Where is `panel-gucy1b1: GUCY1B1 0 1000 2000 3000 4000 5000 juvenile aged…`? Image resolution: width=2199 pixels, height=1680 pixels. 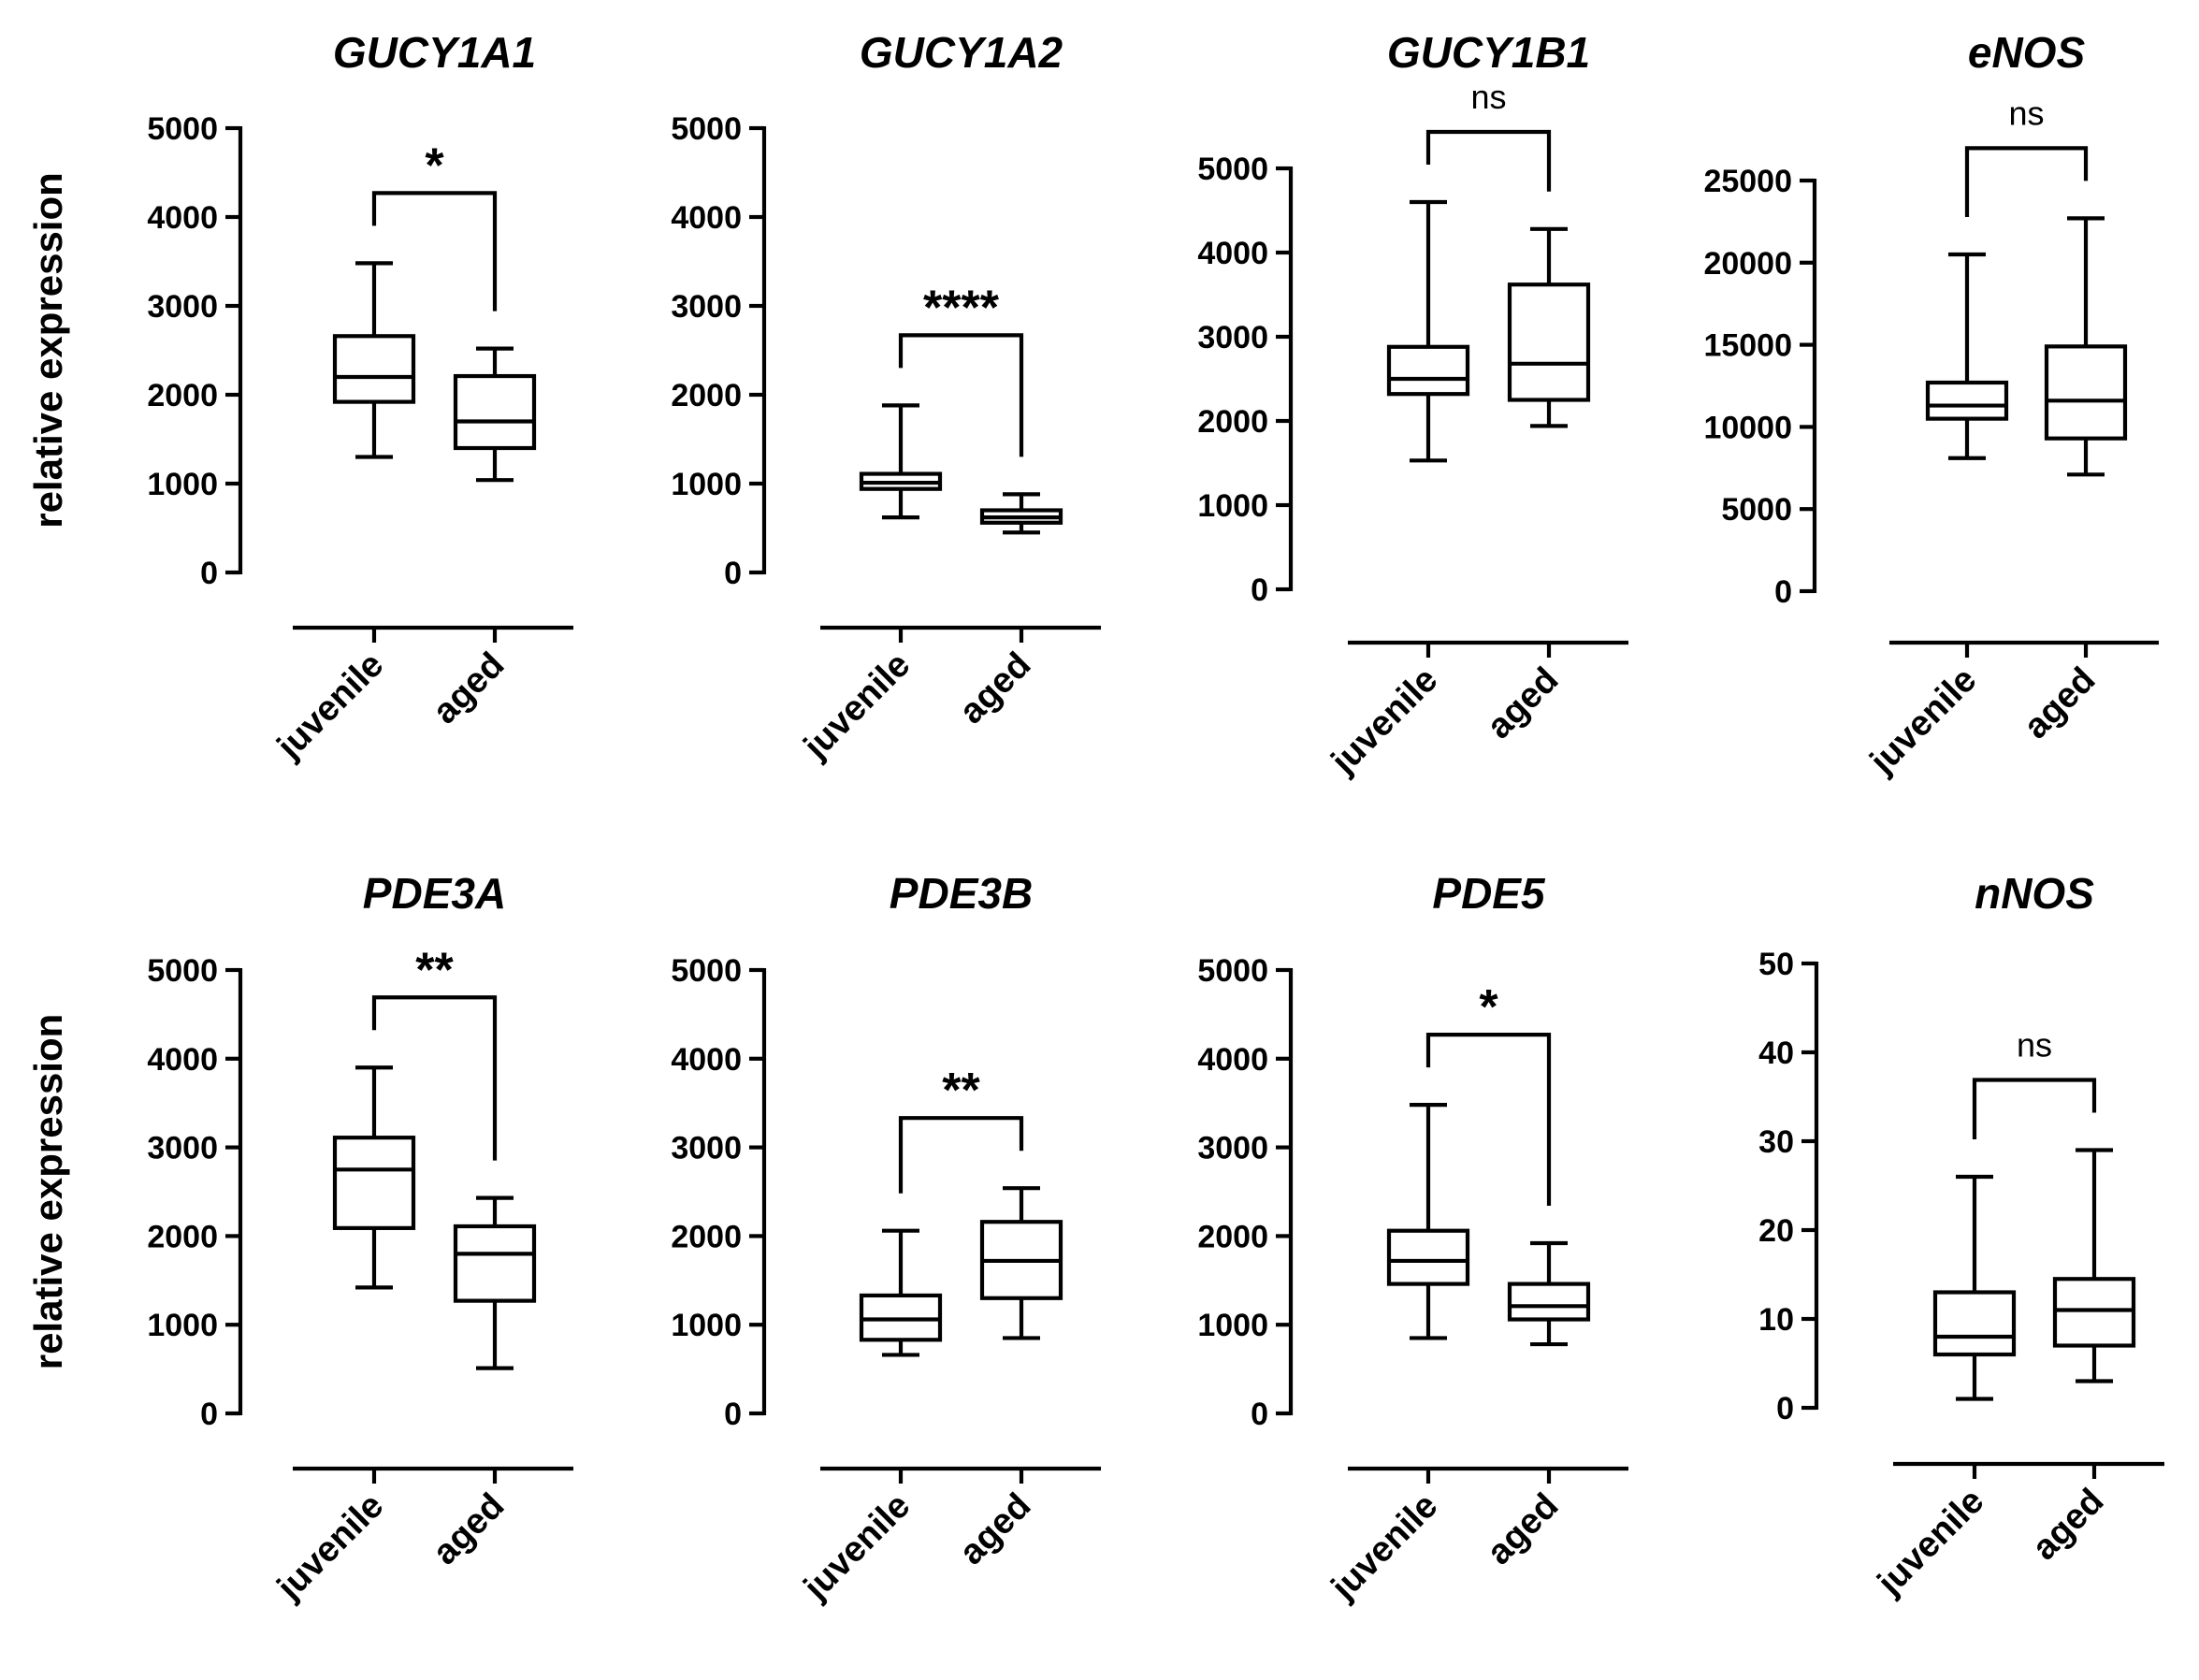
panel-gucy1b1: GUCY1B1 0 1000 2000 3000 4000 5000 juvenile aged… is located at coordinates (1412, 405).